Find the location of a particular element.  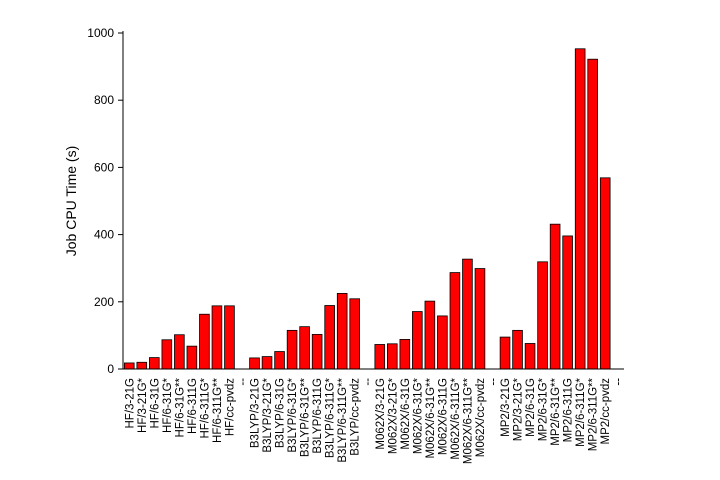

x-tick-label: MP2/3-21G* is located at coordinates (519, 409).